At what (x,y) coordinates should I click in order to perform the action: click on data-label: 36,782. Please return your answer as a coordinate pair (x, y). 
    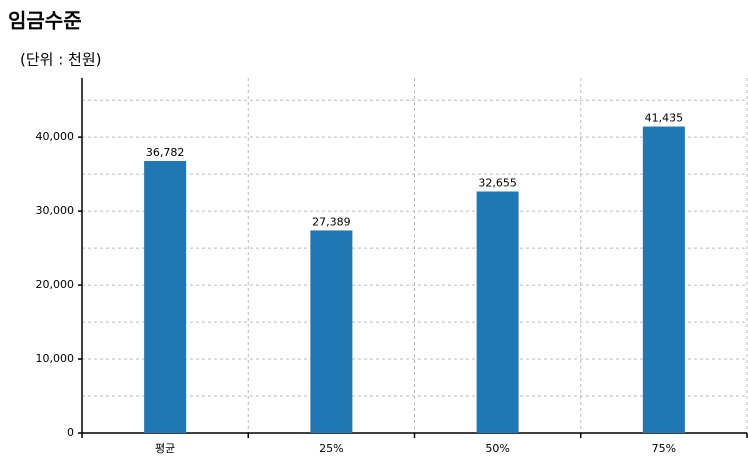
    Looking at the image, I should click on (165, 152).